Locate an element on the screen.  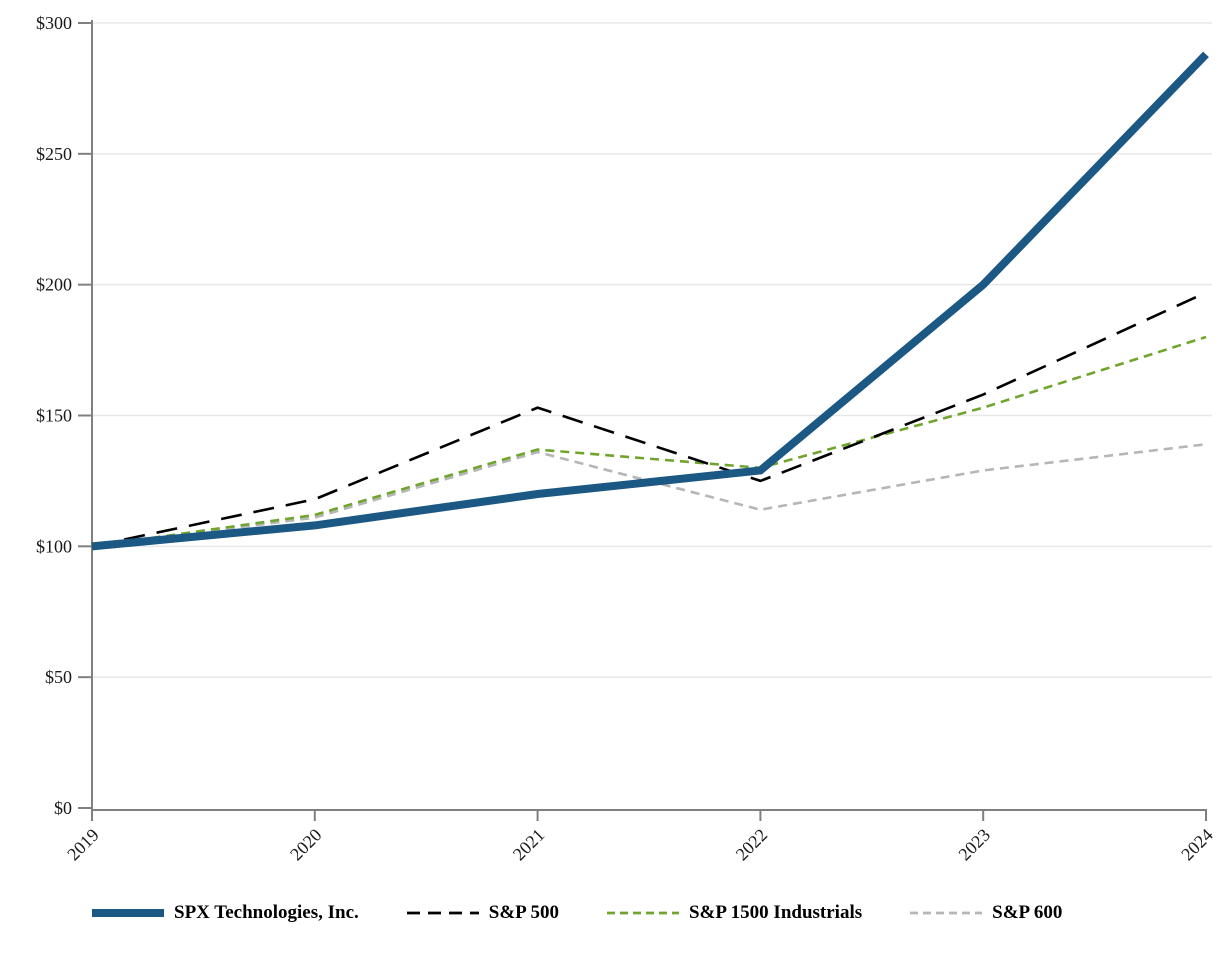
legend-item-s-p-1500-industrials: S&P 1500 Industrials is located at coordinates (734, 913).